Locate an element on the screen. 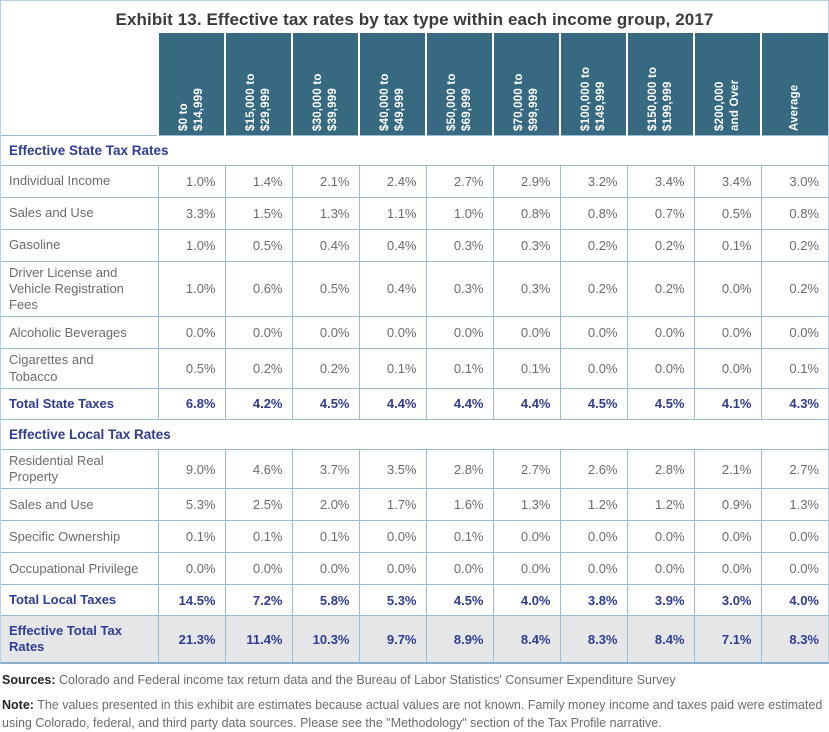  row-label: Gasoline is located at coordinates (80, 245).